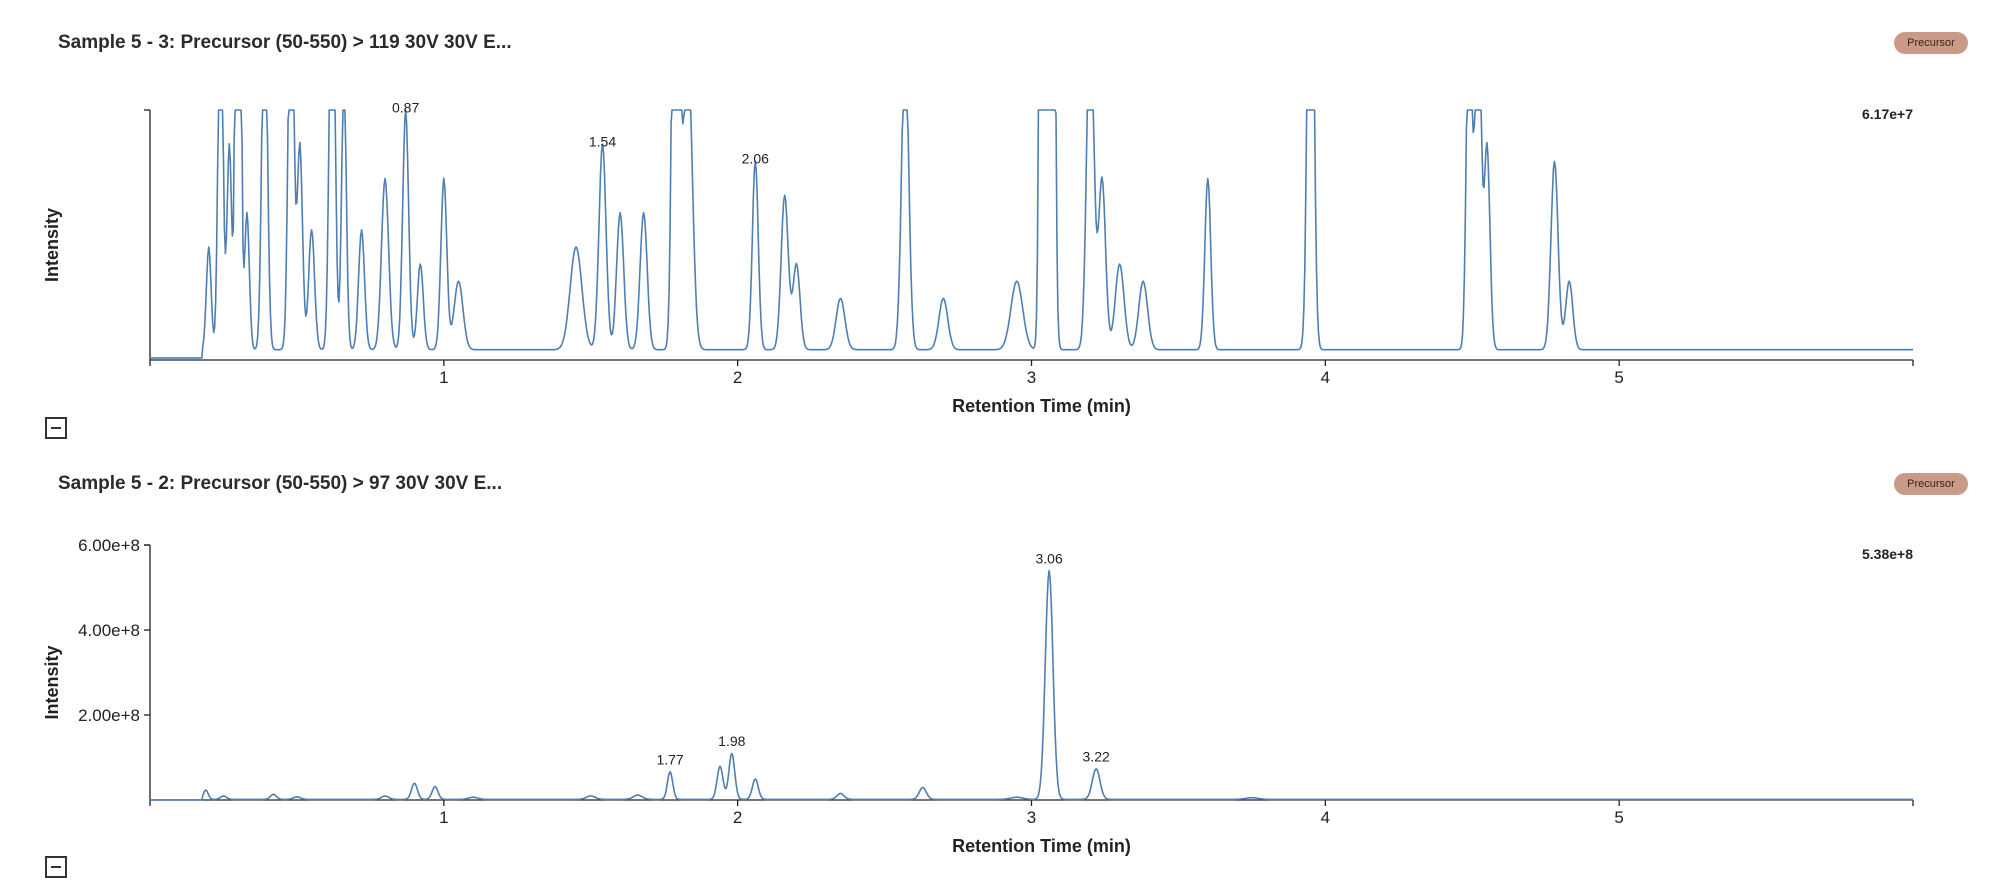  What do you see at coordinates (405, 107) in the screenshot?
I see `peak-label: 0.87` at bounding box center [405, 107].